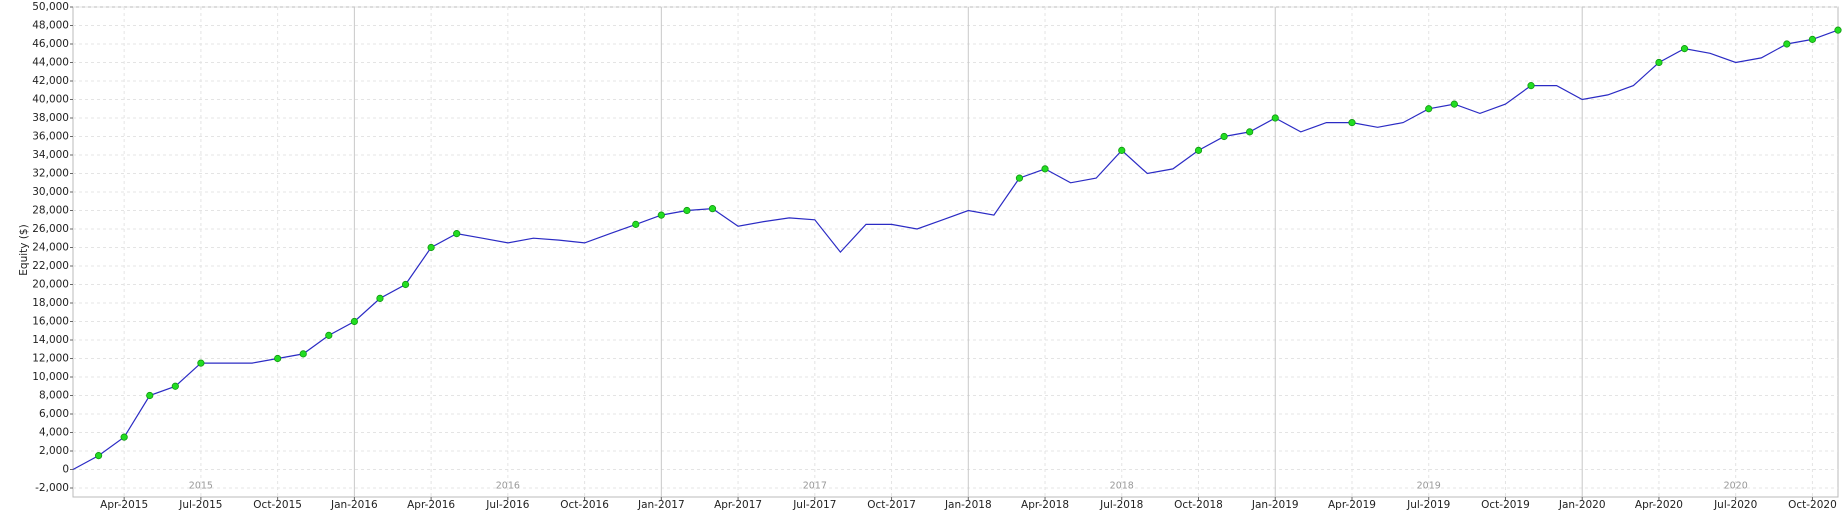 This screenshot has width=1848, height=516. What do you see at coordinates (54, 414) in the screenshot?
I see `y-tick-label: 6,000` at bounding box center [54, 414].